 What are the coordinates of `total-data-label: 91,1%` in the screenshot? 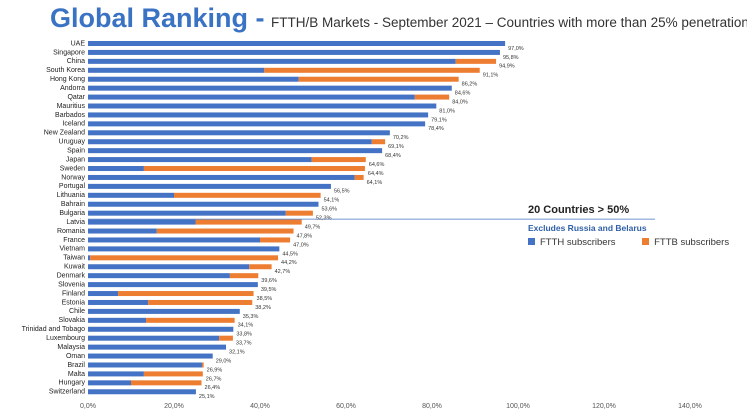 It's located at (491, 76).